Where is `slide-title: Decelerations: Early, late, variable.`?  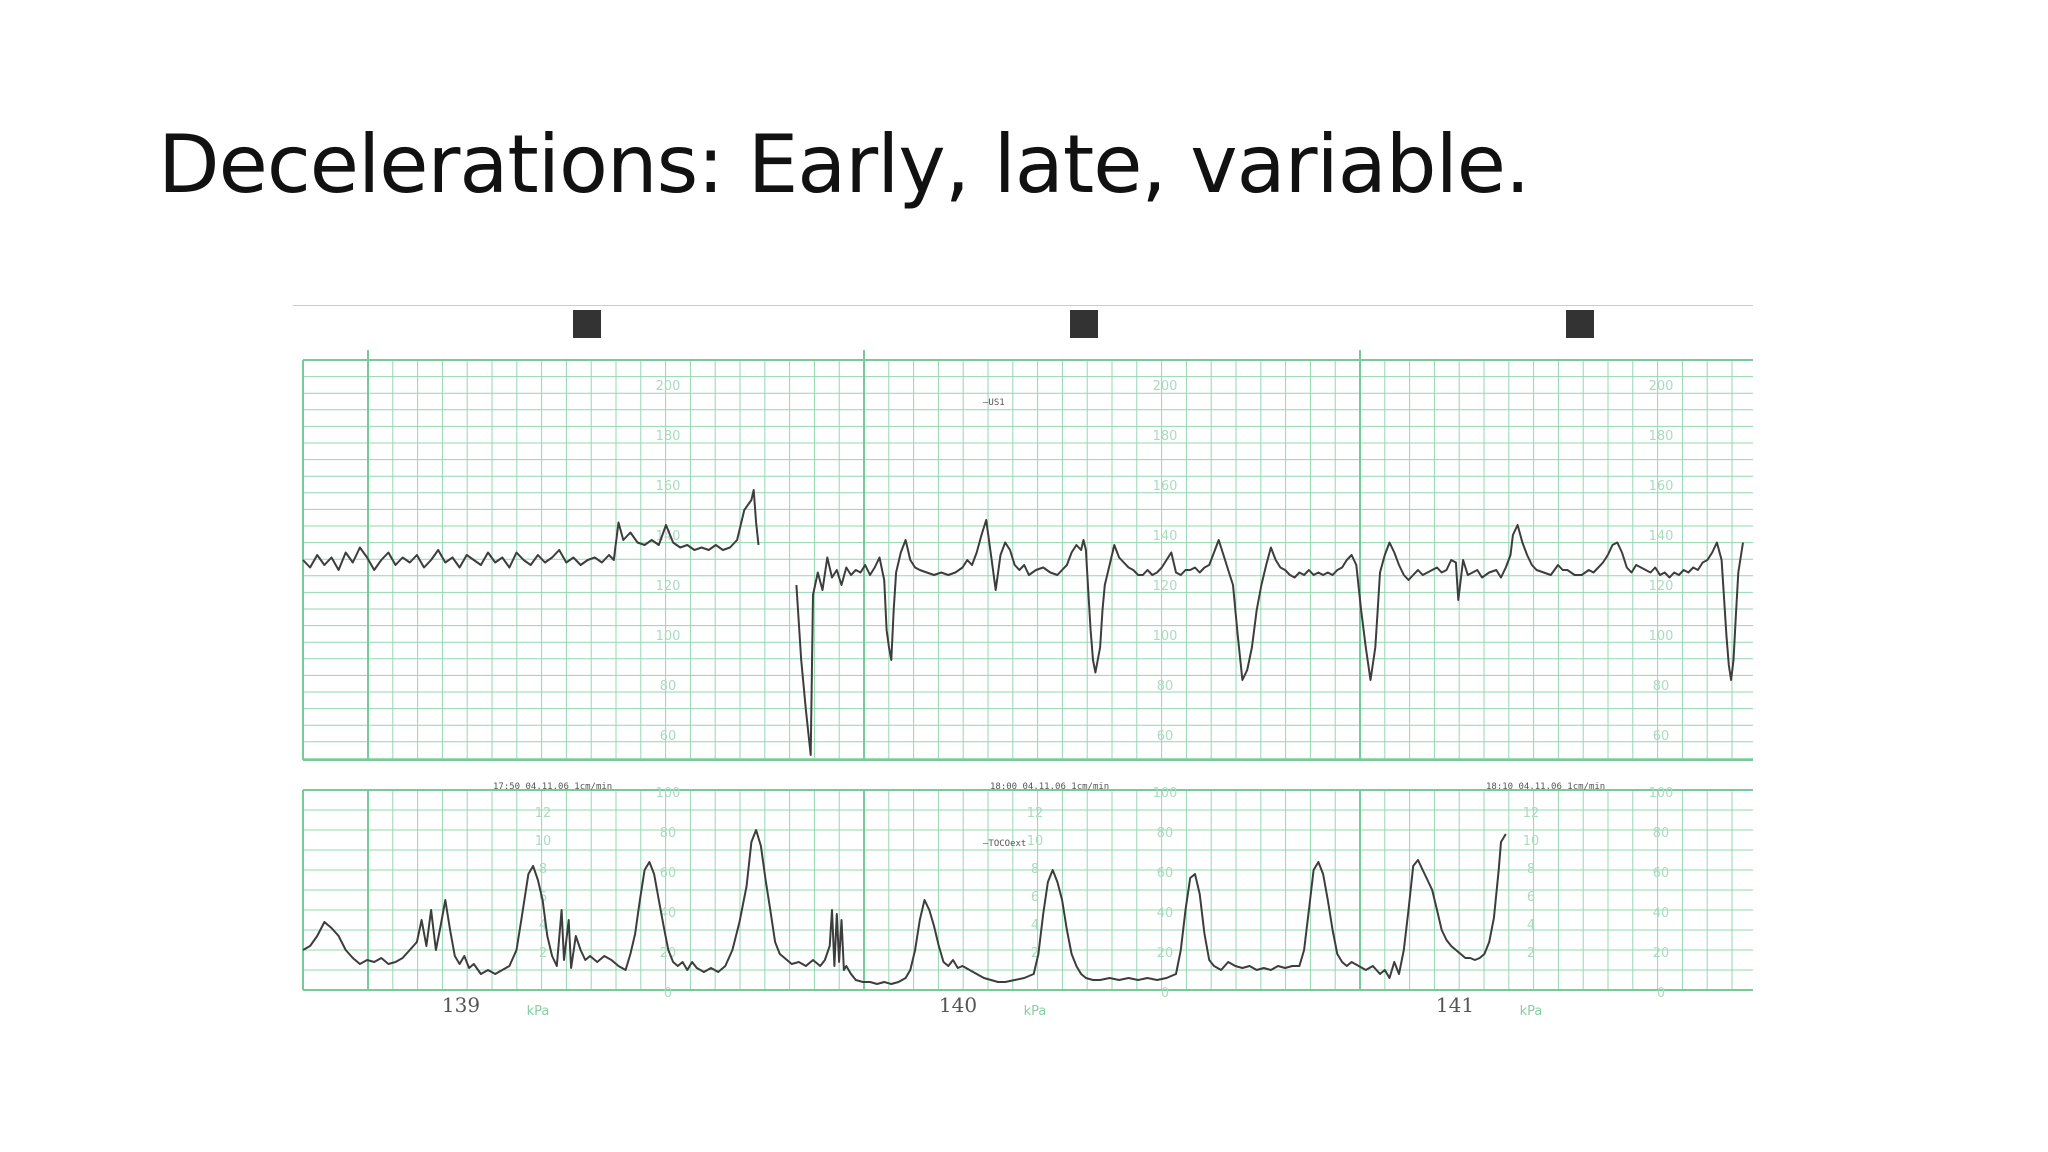 slide-title: Decelerations: Early, late, variable. is located at coordinates (844, 164).